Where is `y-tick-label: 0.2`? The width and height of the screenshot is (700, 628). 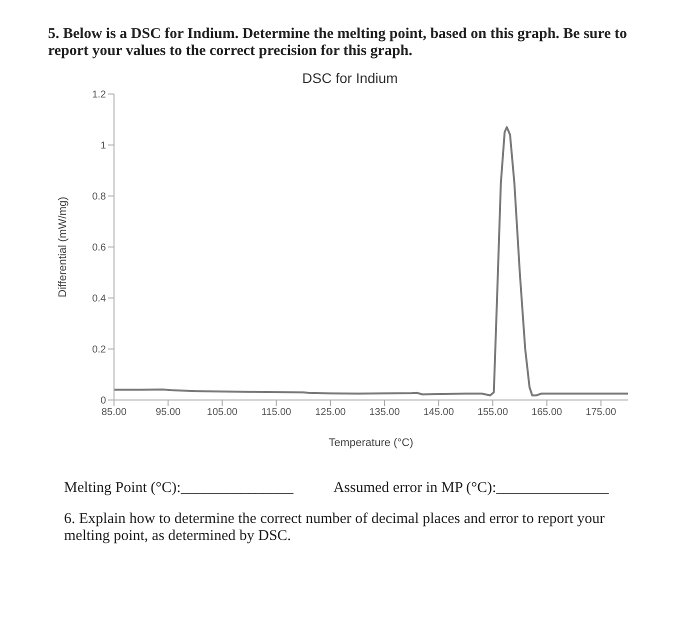
y-tick-label: 0.2 is located at coordinates (99, 350).